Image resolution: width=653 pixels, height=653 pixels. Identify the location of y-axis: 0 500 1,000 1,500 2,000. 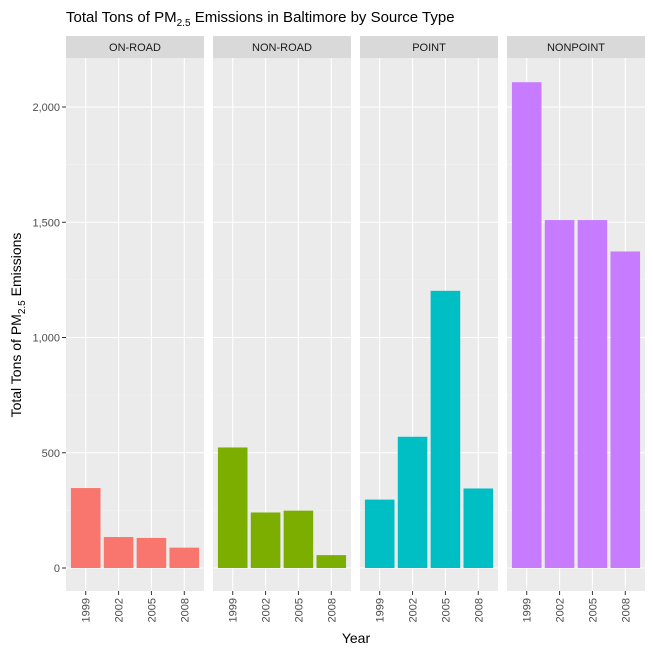
(49, 338).